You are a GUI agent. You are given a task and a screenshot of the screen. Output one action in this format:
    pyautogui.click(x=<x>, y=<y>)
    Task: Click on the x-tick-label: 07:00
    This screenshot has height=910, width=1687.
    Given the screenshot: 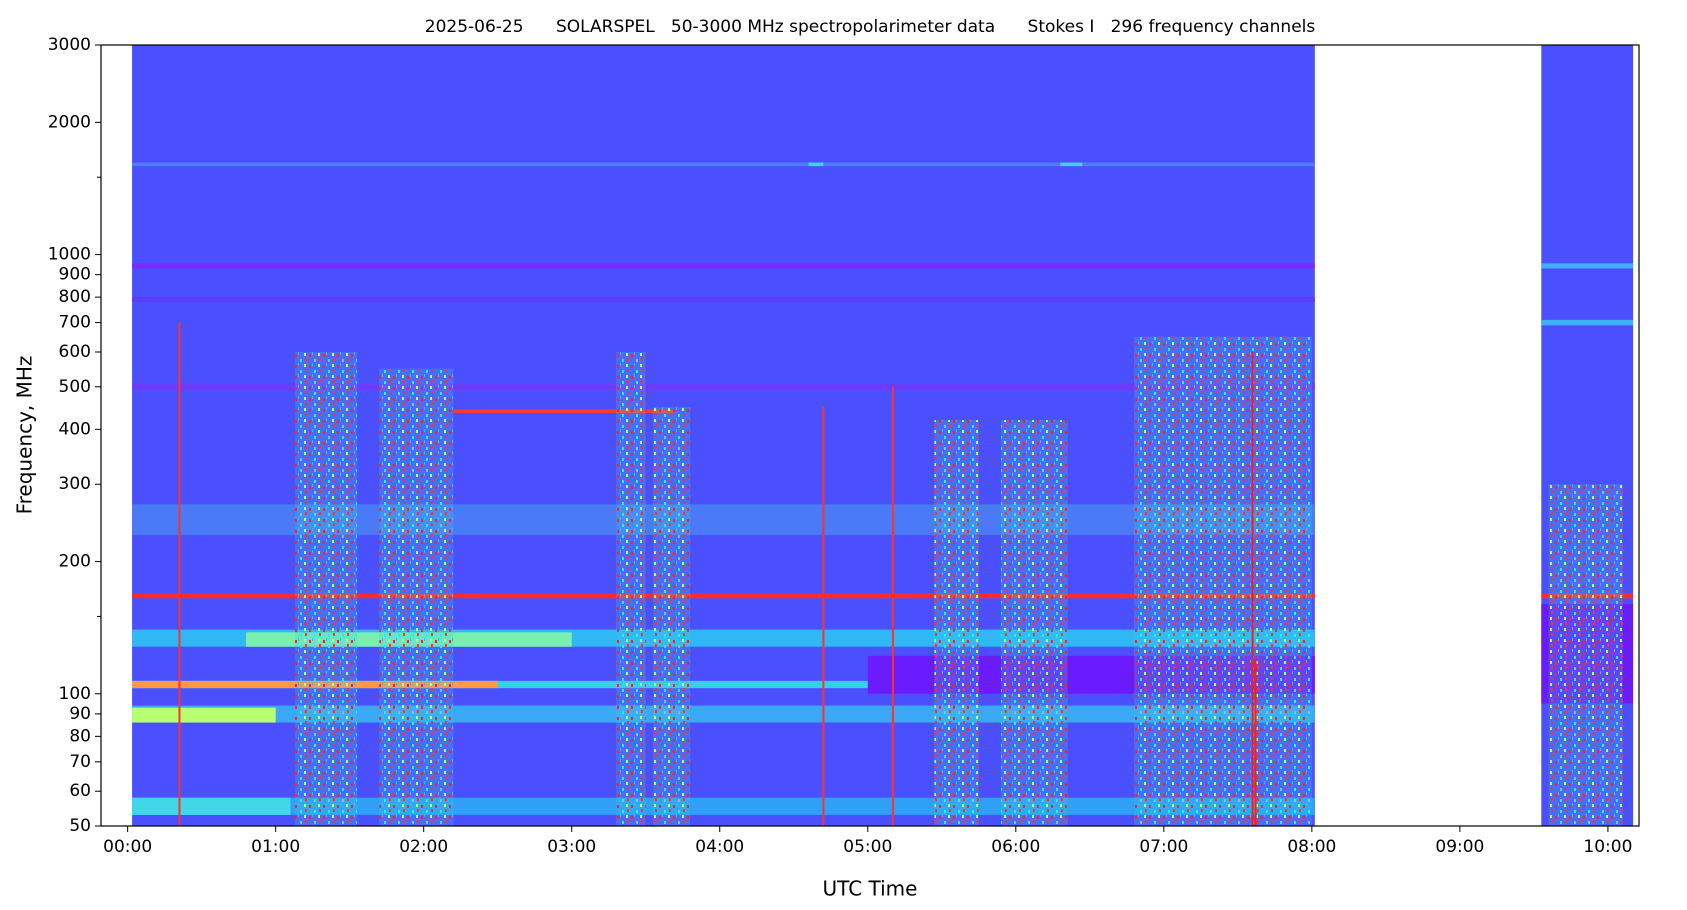 What is the action you would take?
    pyautogui.click(x=1163, y=847)
    